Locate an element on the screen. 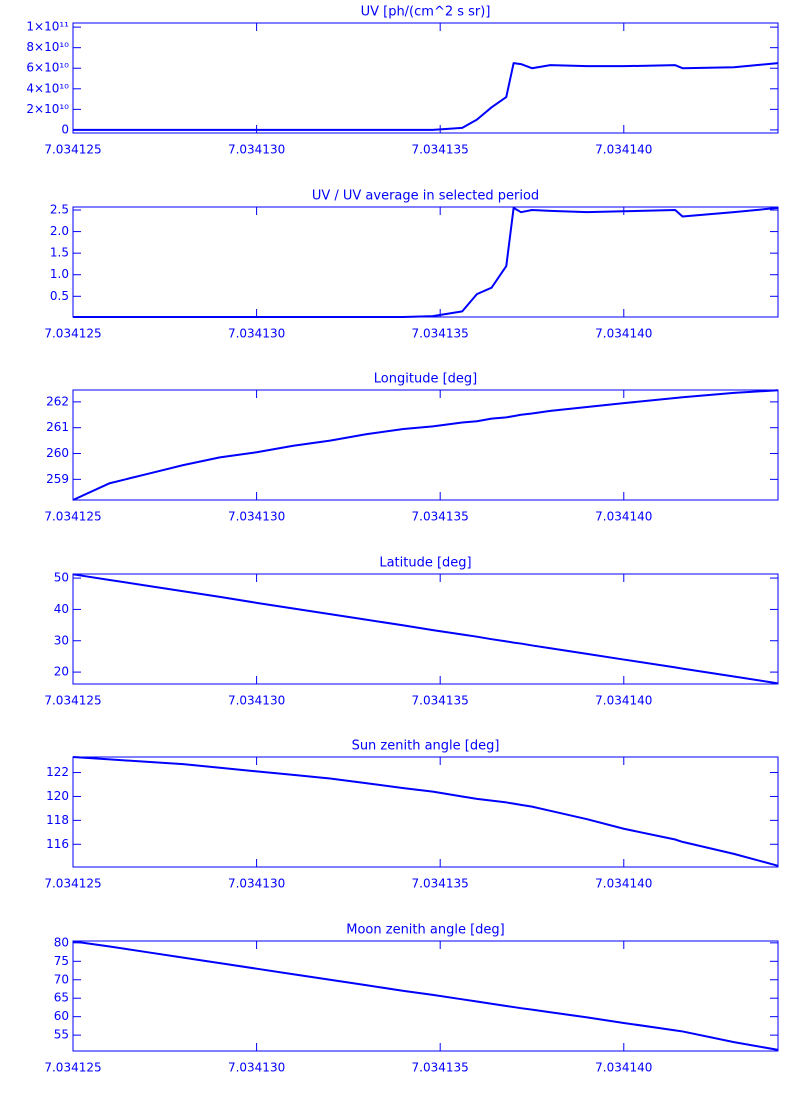  y-tick-label: 259 is located at coordinates (57, 479).